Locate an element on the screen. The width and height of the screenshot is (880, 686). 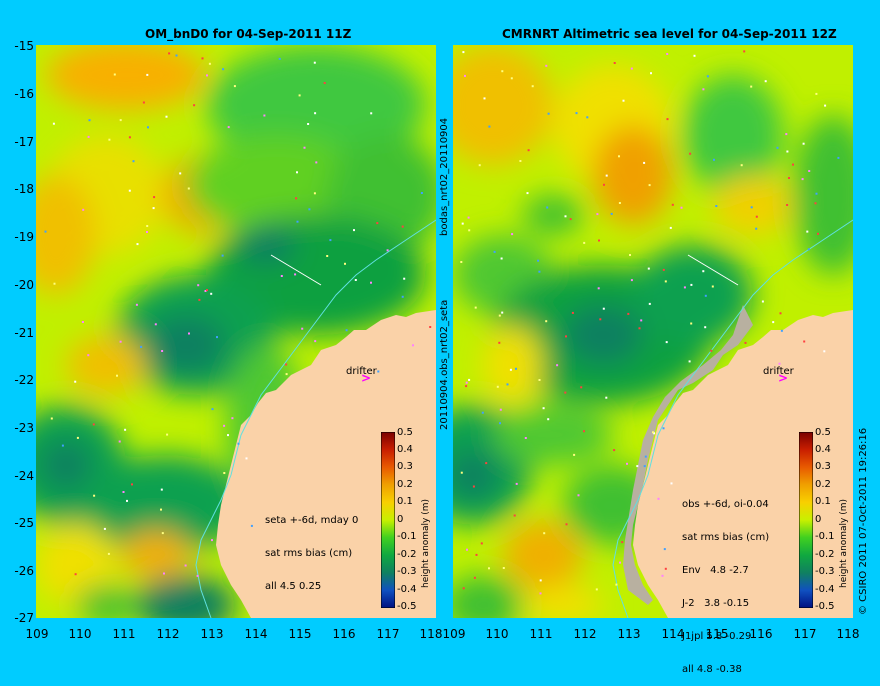
colorbar-tick: 0.1 is located at coordinates (823, 501).